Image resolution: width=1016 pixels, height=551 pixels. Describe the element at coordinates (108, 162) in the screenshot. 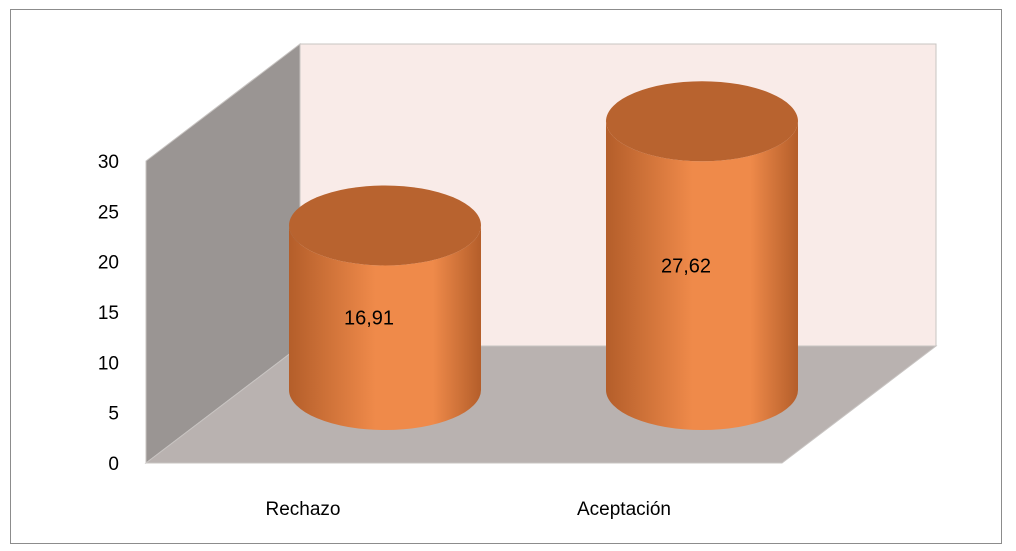

I see `y-tick-label: 30` at that location.